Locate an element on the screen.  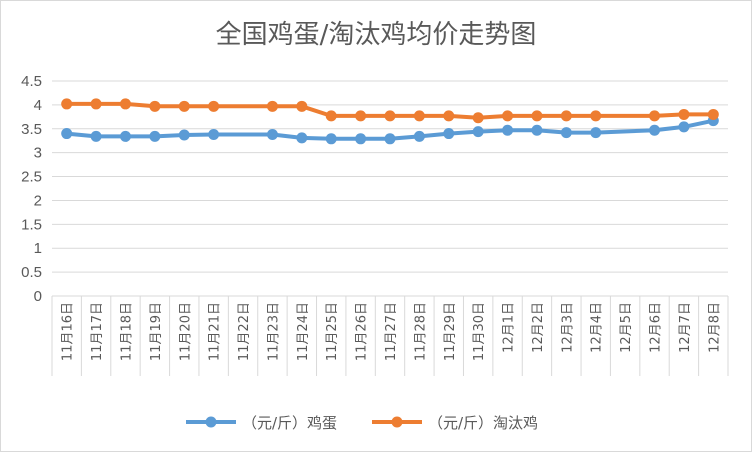
y-tick-label: 3 is located at coordinates (38, 153).